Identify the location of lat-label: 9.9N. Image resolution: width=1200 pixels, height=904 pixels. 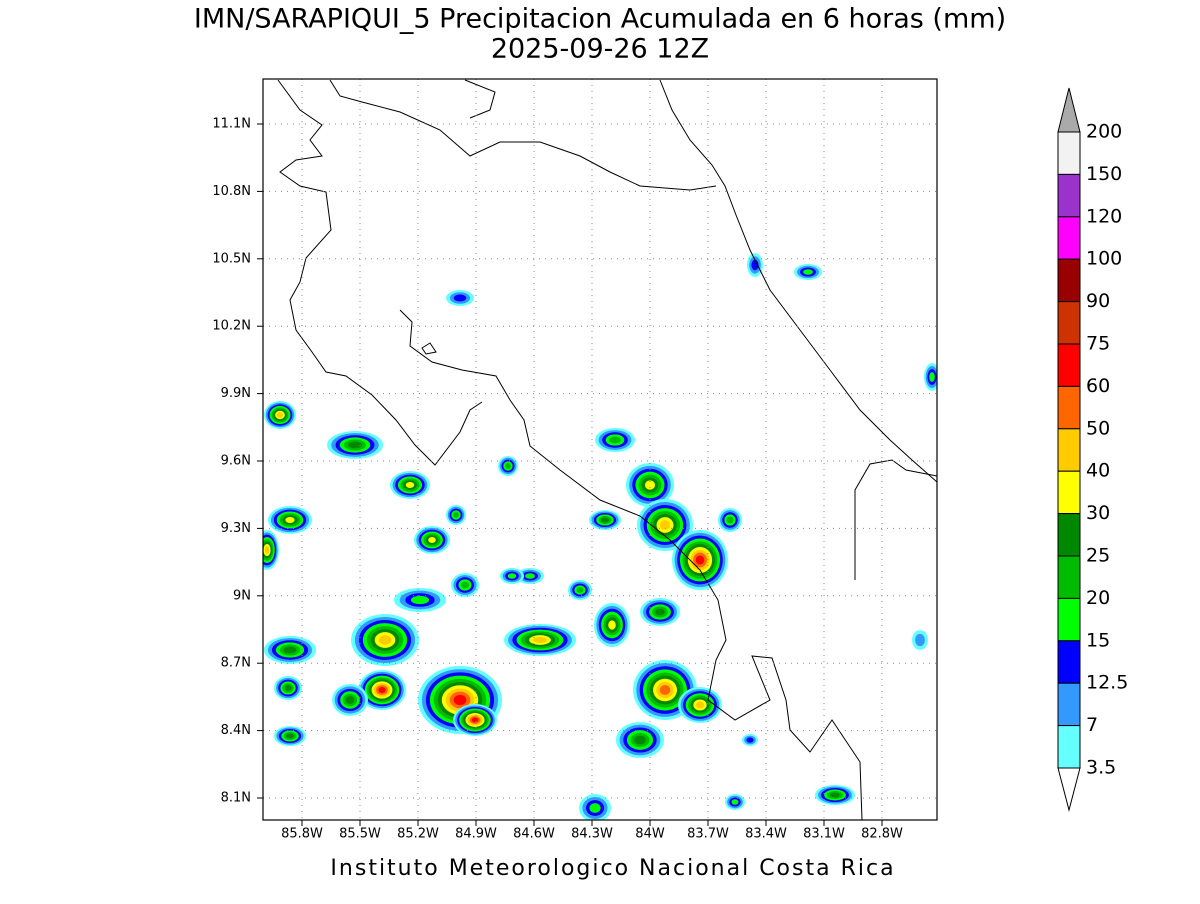
(236, 393).